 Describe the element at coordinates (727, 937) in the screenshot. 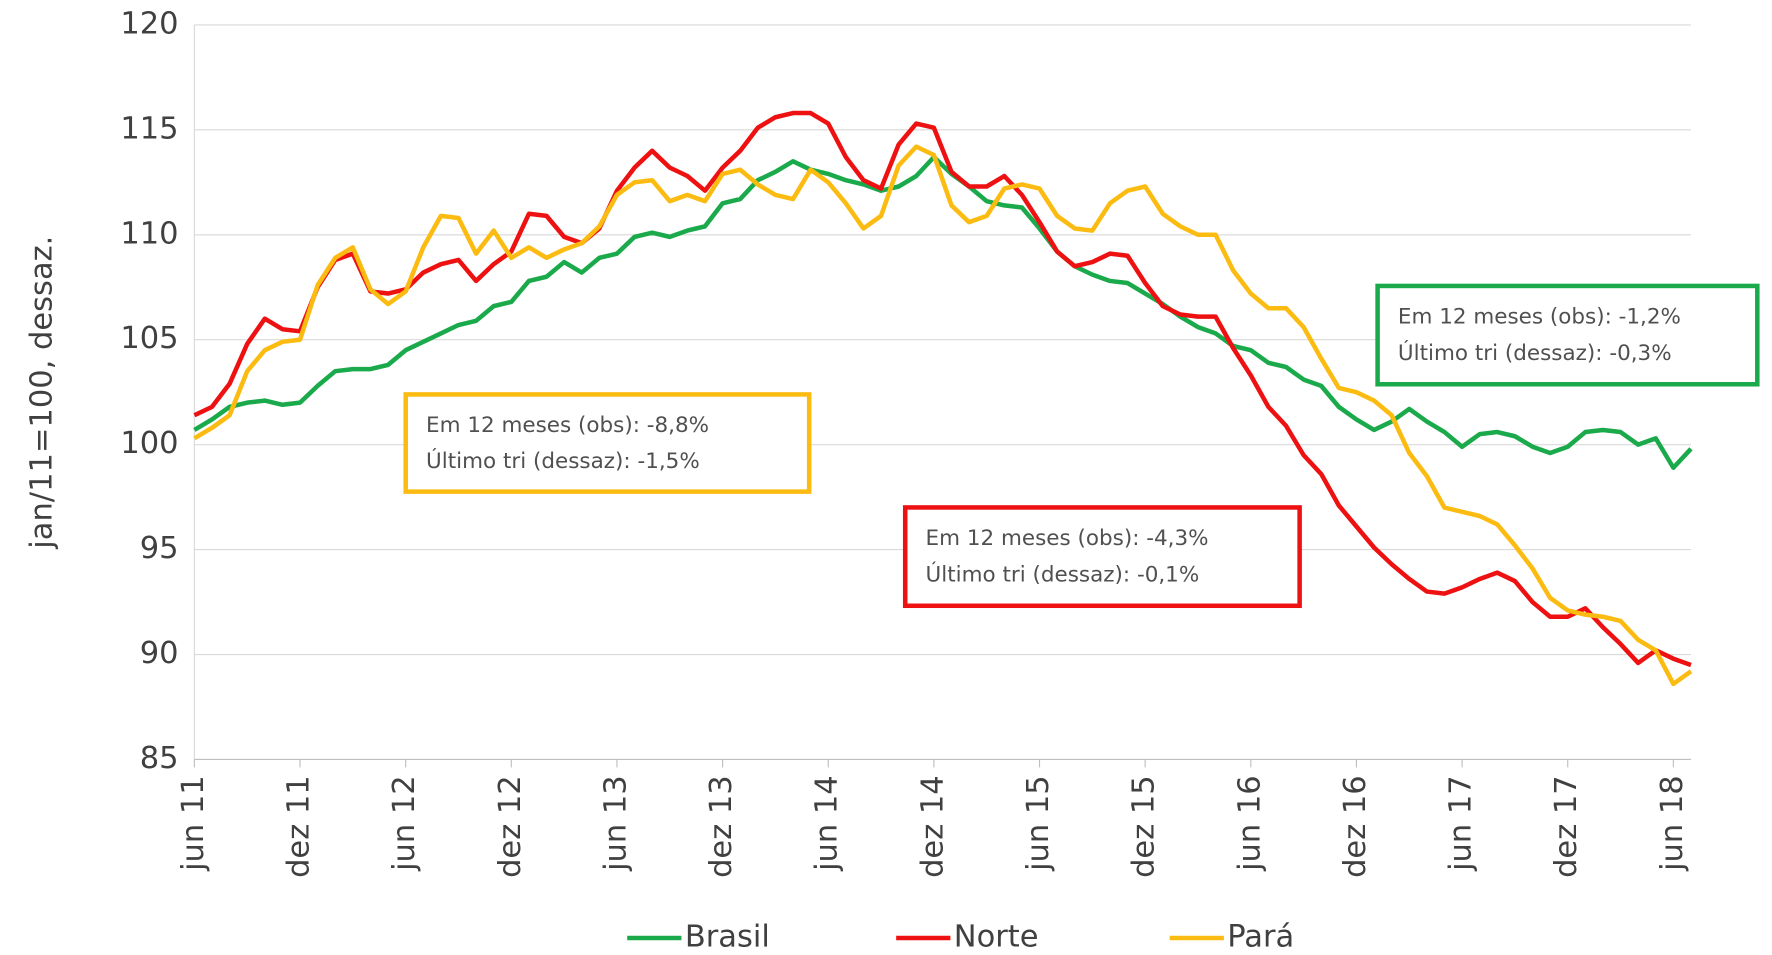

I see `legend-label: Brasil` at that location.